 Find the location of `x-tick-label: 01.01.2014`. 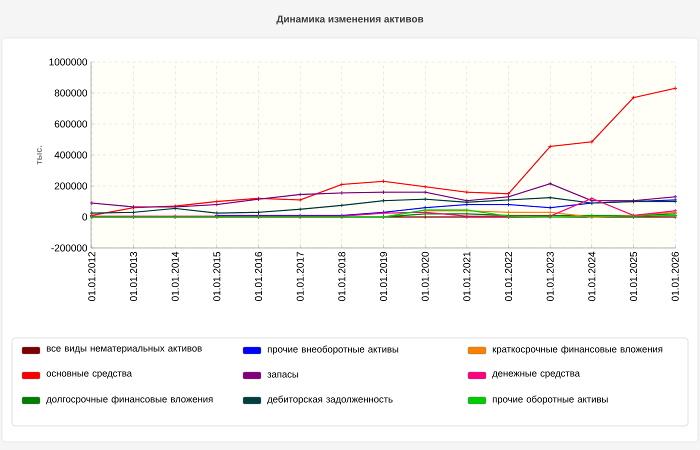

x-tick-label: 01.01.2014 is located at coordinates (175, 276).